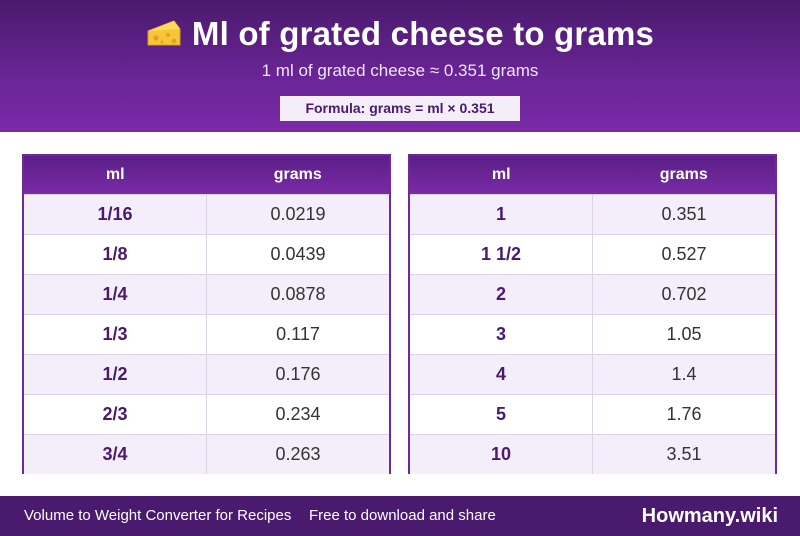 This screenshot has height=536, width=800. I want to click on grams-cell: 3.51, so click(684, 454).